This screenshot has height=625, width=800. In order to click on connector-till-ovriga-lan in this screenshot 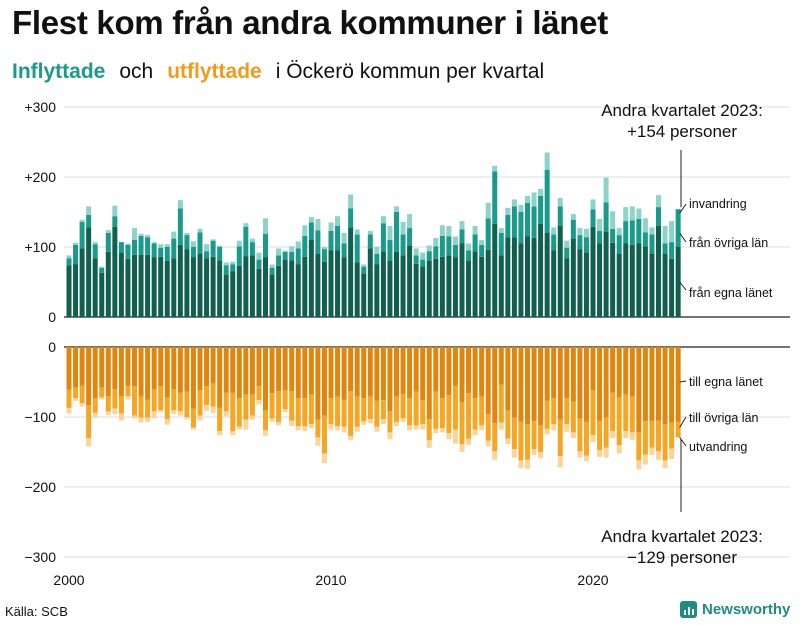, I will do `click(683, 422)`.